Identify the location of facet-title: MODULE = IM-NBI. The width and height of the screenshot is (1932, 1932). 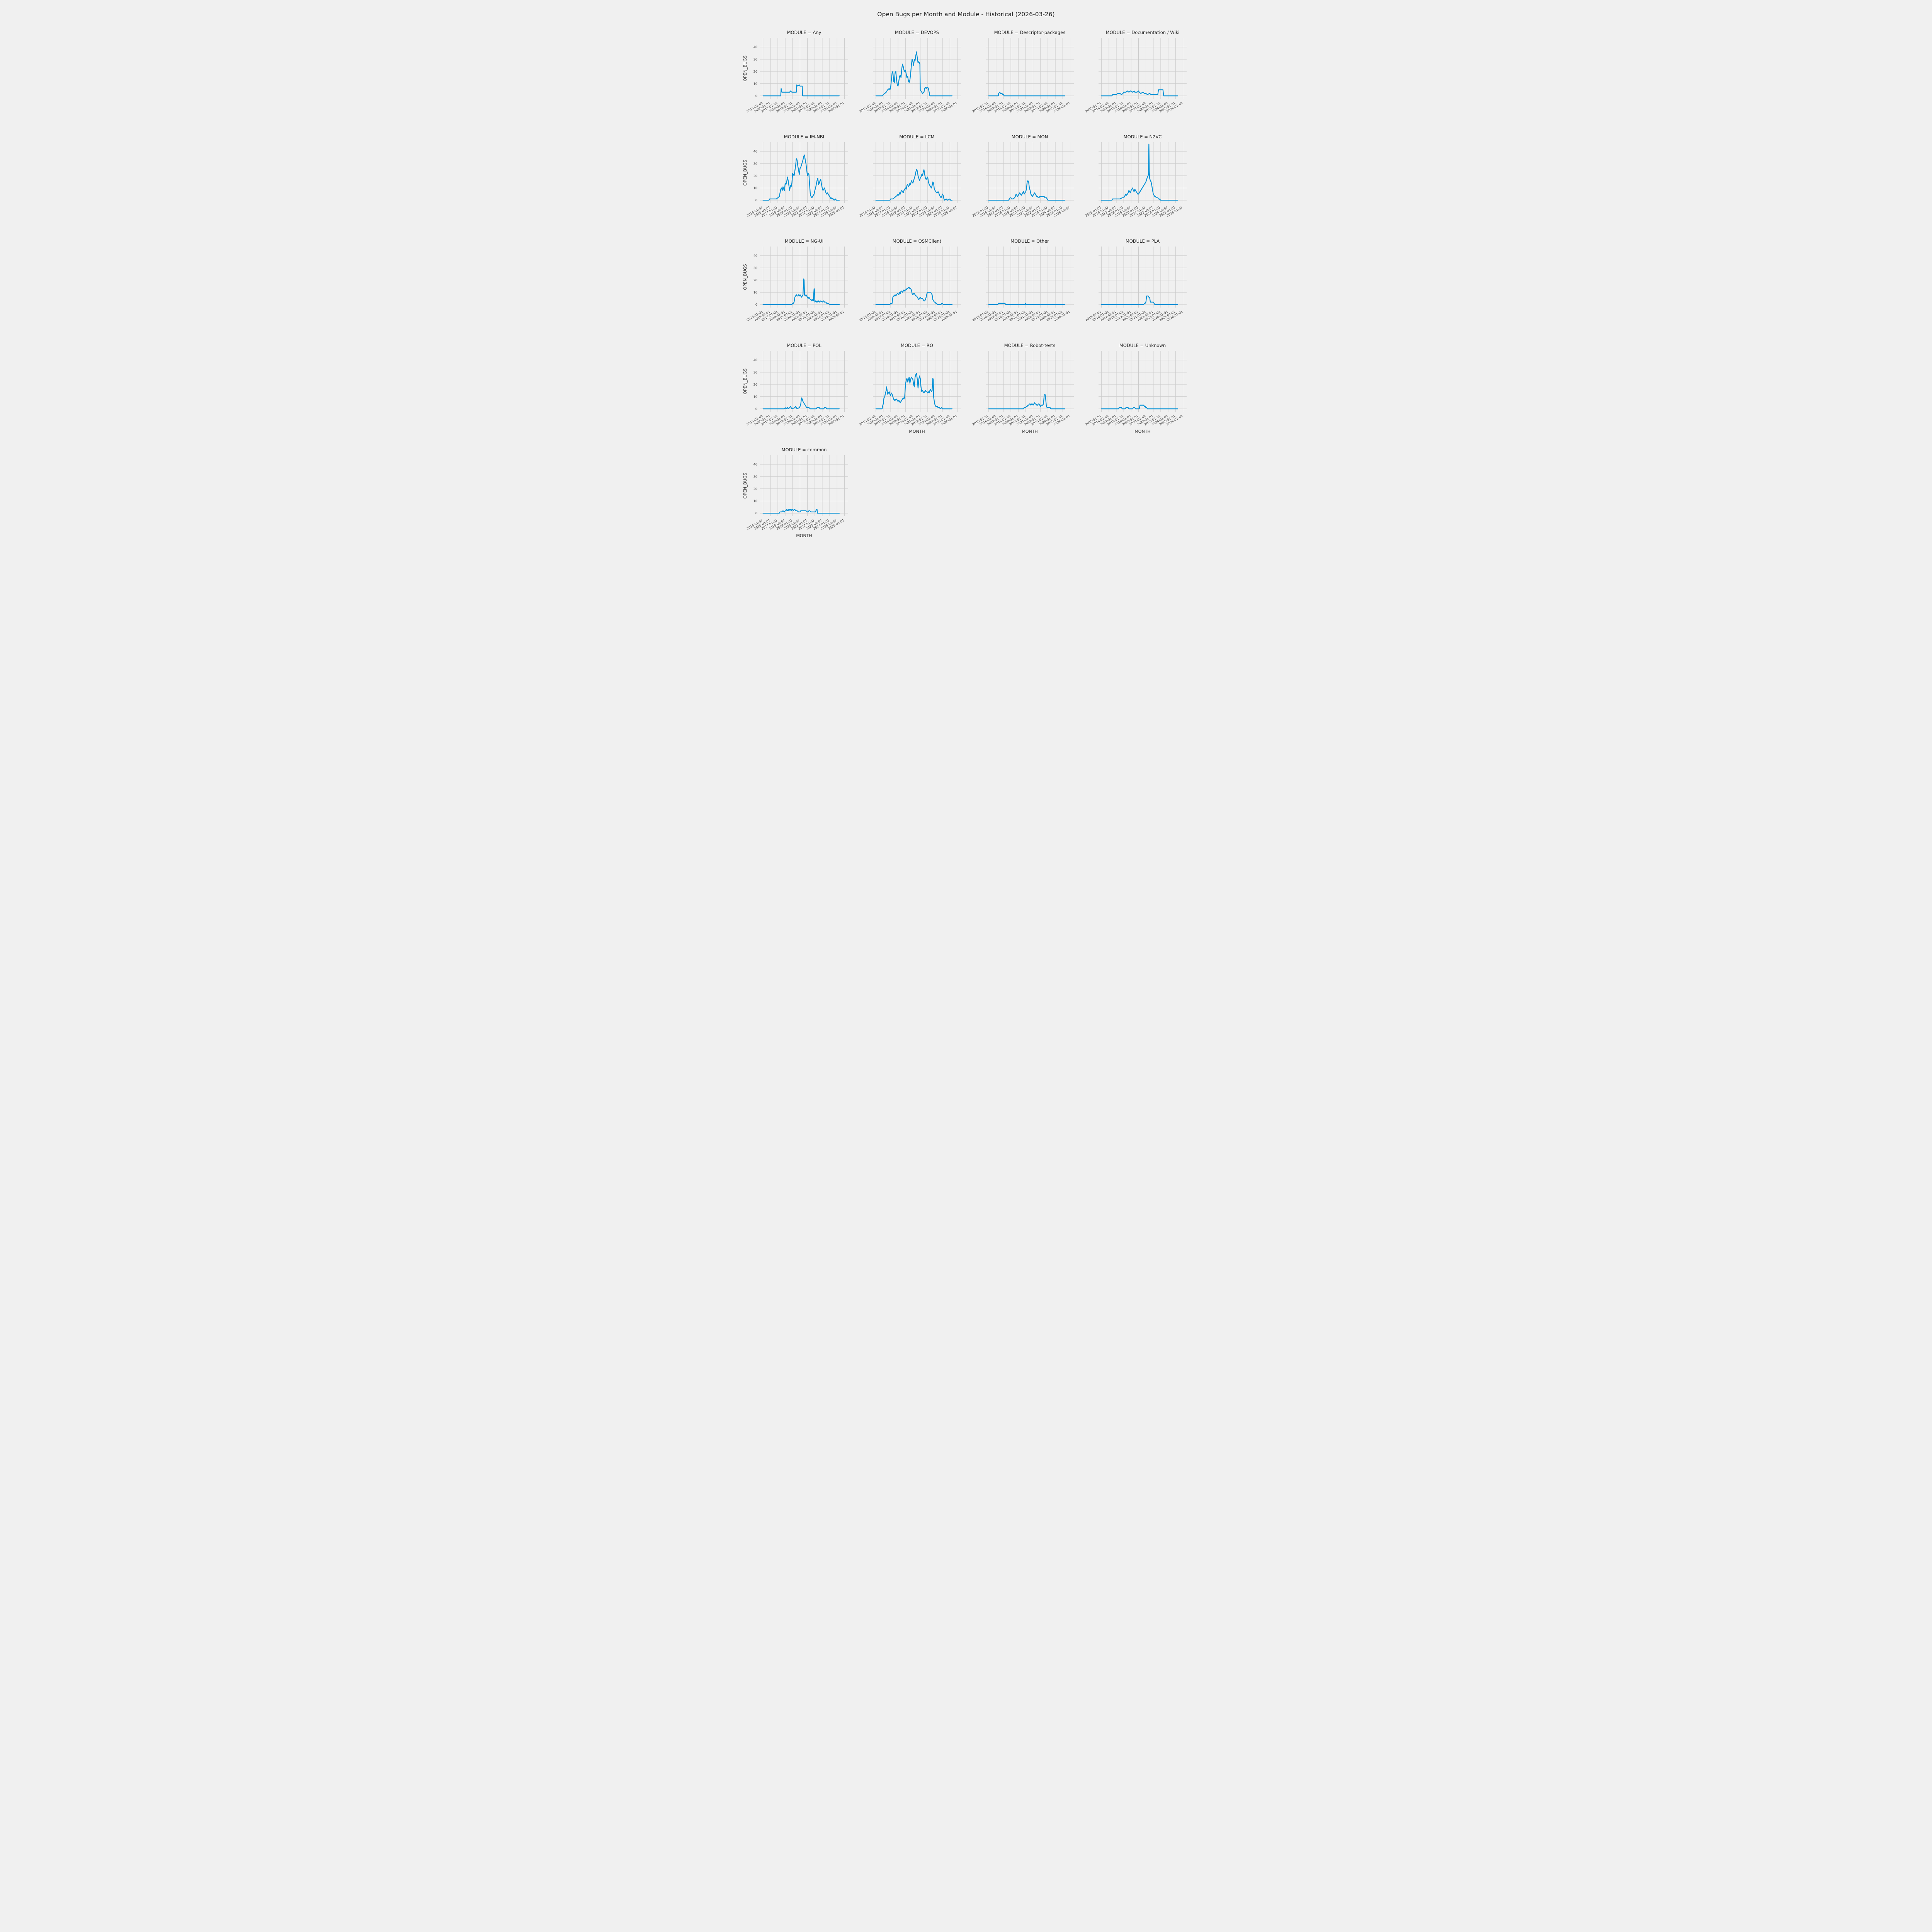
(804, 136).